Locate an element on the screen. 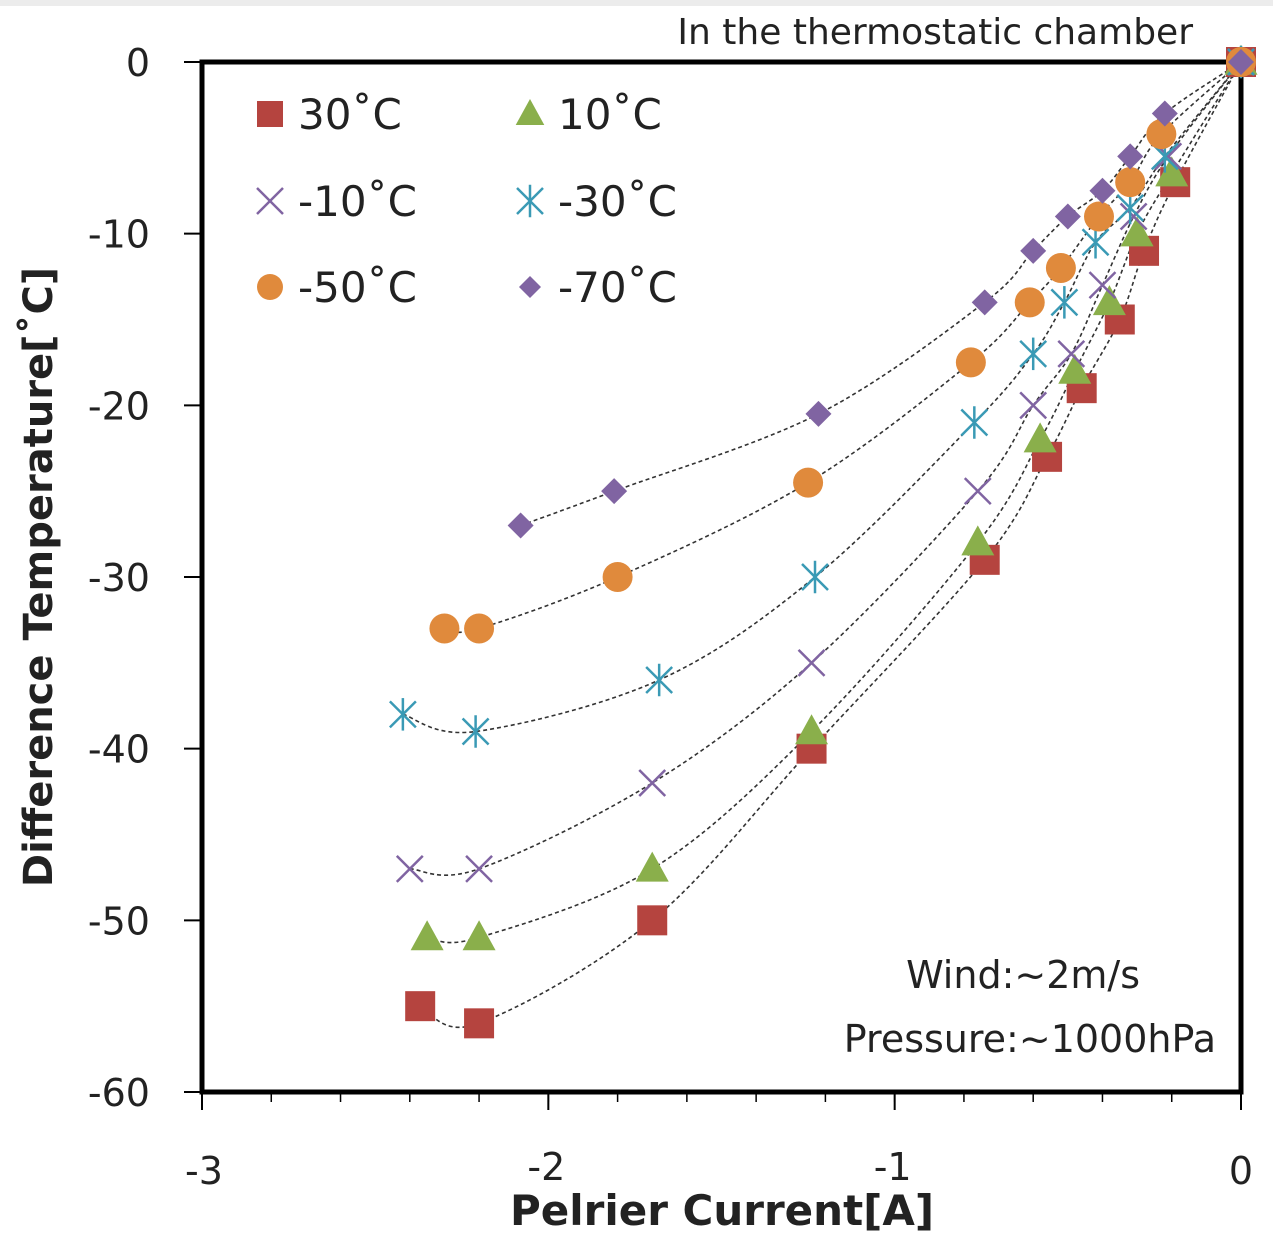 The width and height of the screenshot is (1273, 1240). y-tick-label: -20 is located at coordinates (119, 406).